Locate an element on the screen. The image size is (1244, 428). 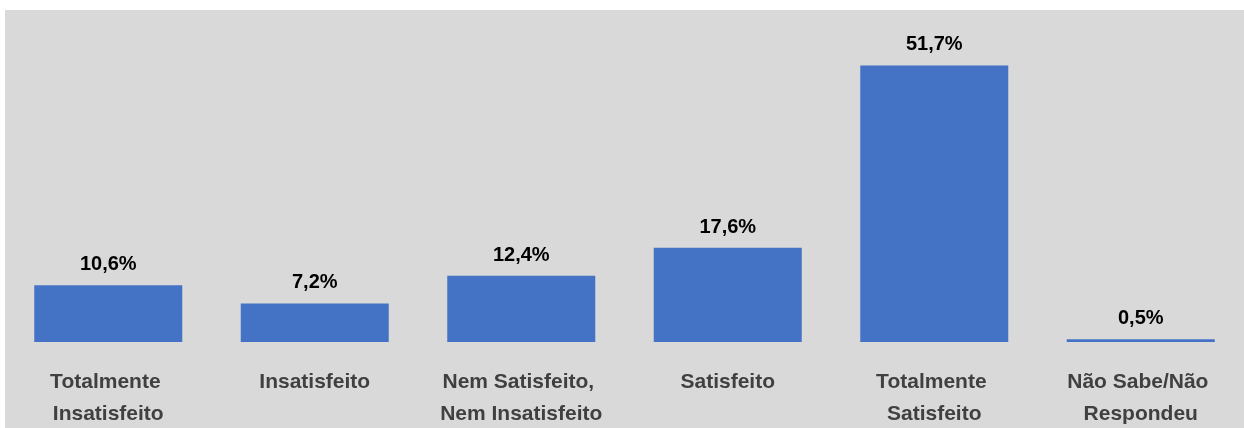
x-tick-label: Totalmente Insatisfeito is located at coordinates (108, 396).